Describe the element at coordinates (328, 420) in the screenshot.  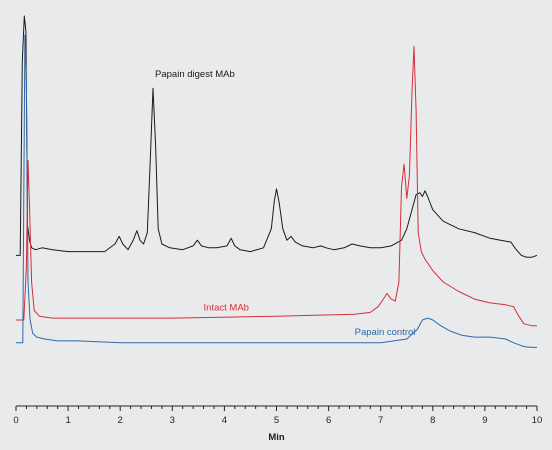
I see `x-tick-label: 6` at that location.